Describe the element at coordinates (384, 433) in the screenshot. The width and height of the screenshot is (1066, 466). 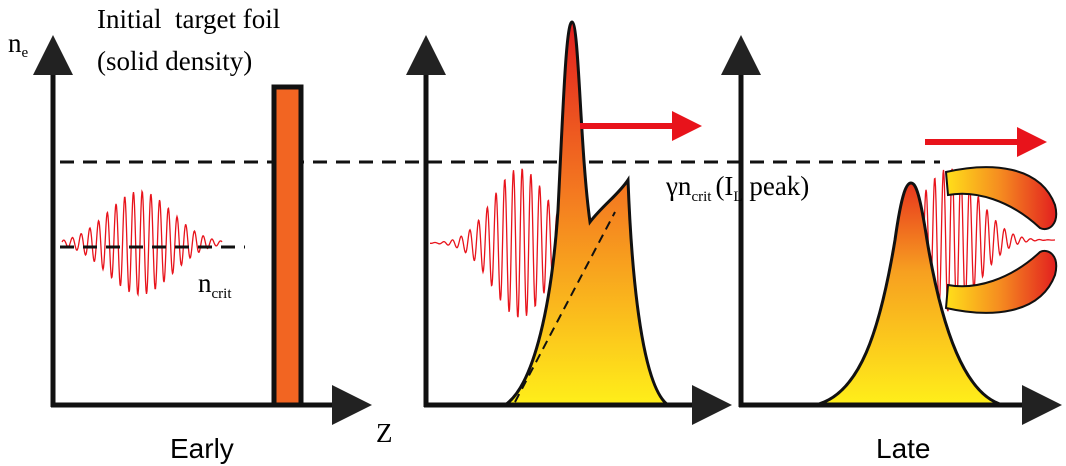
I see `x-axis-label: Z` at that location.